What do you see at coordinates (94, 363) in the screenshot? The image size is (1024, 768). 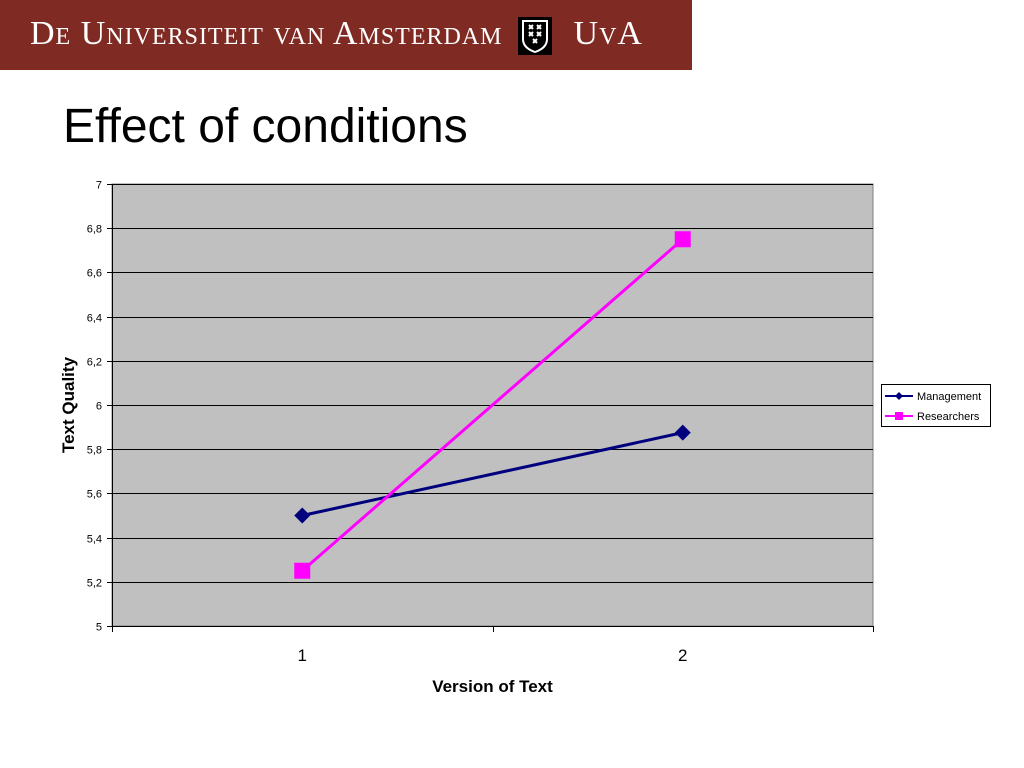 I see `y-tick-label: 6,2` at bounding box center [94, 363].